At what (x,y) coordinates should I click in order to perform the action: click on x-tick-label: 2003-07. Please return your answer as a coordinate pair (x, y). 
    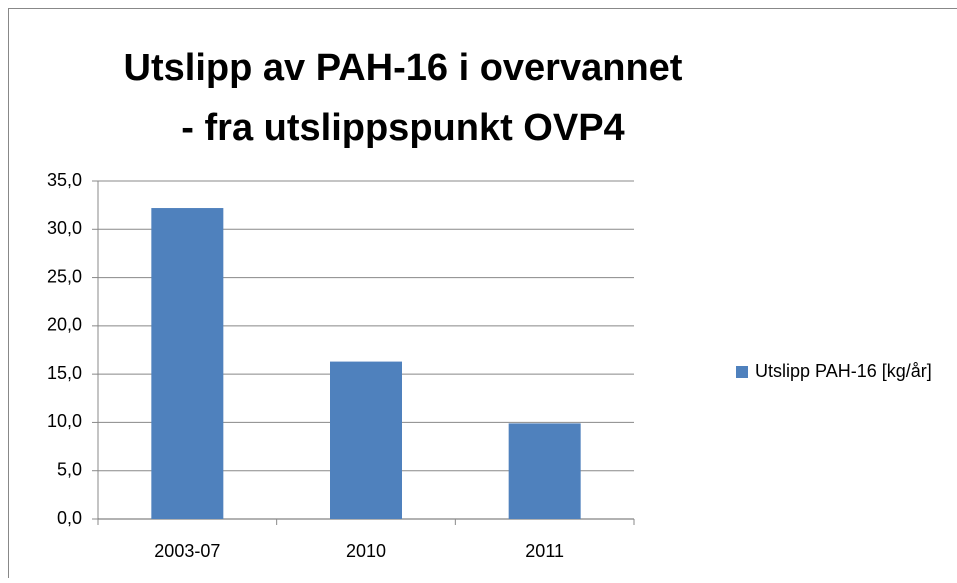
    Looking at the image, I should click on (187, 551).